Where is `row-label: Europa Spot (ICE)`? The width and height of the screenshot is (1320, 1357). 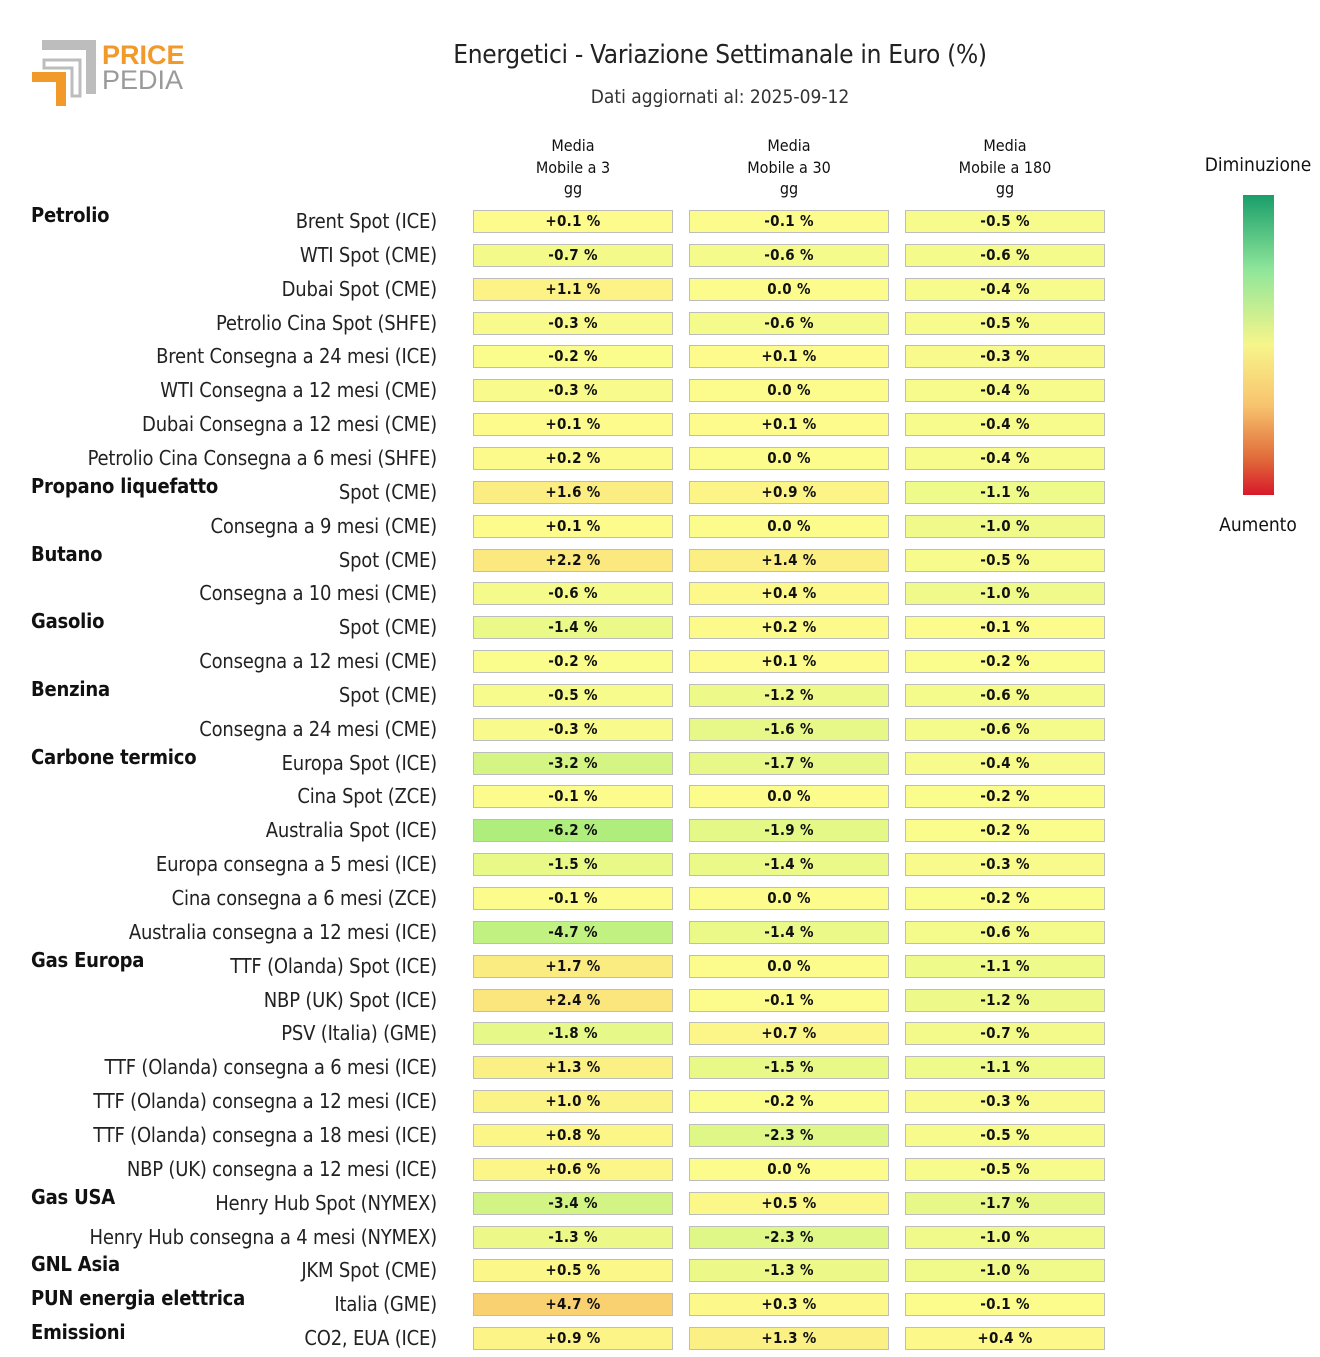 row-label: Europa Spot (ICE) is located at coordinates (359, 762).